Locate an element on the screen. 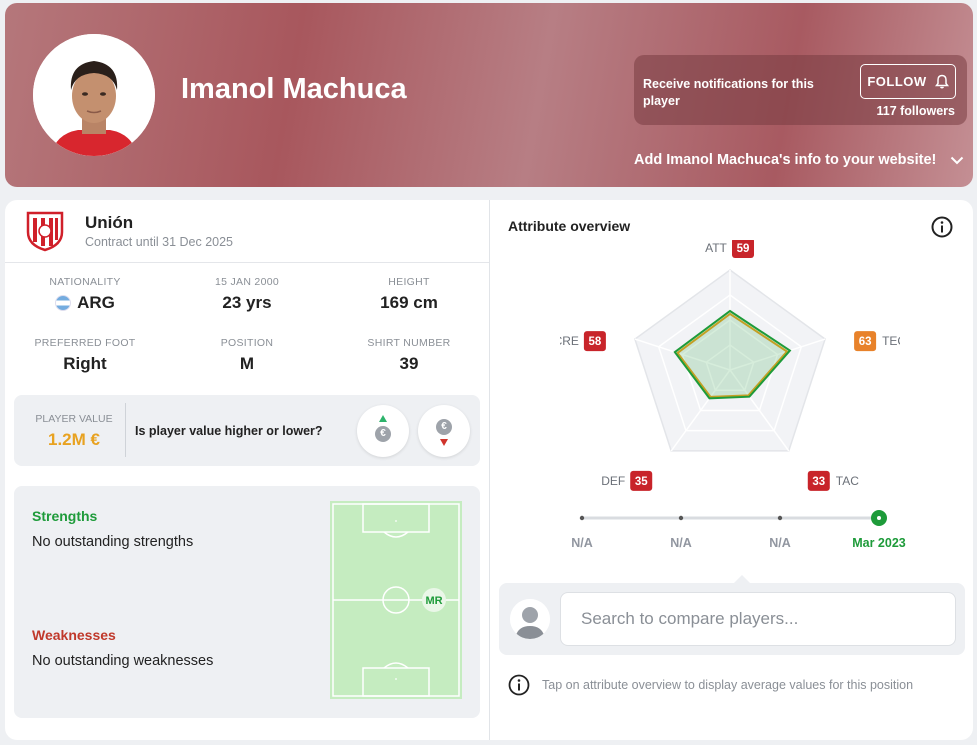  stat-nationality: NATIONALITY ARG is located at coordinates (85, 294).